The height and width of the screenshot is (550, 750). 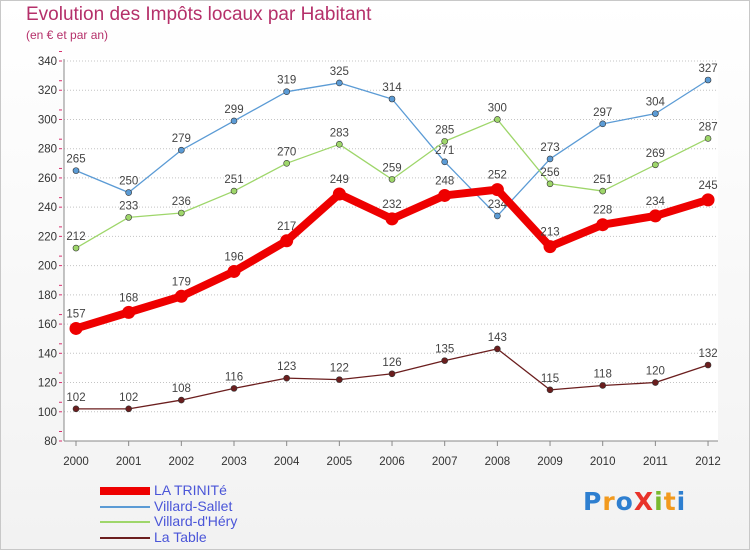 I want to click on x-tick-label: 2000, so click(x=76, y=462).